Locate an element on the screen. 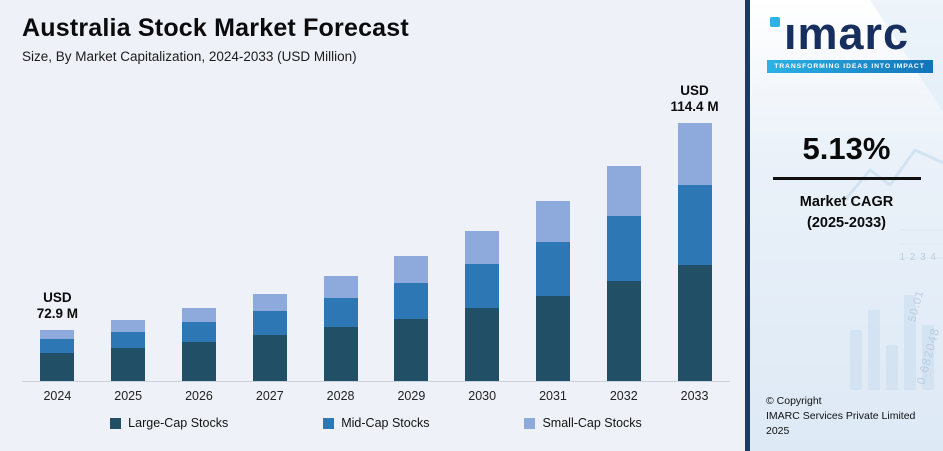  copyright-line1: © Copyright is located at coordinates (794, 401).